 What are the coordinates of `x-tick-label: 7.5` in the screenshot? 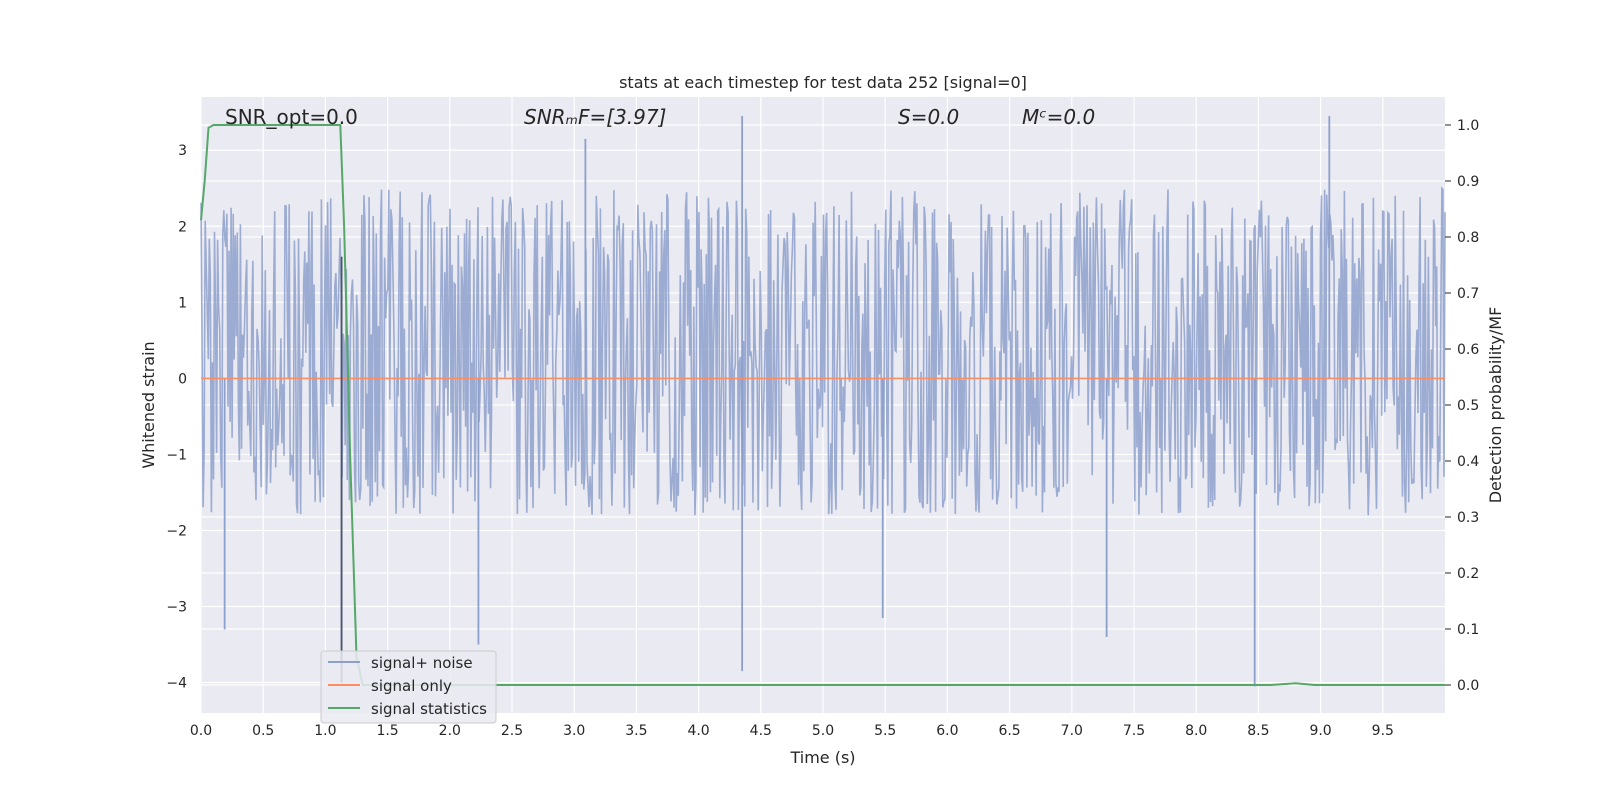 It's located at (1134, 731).